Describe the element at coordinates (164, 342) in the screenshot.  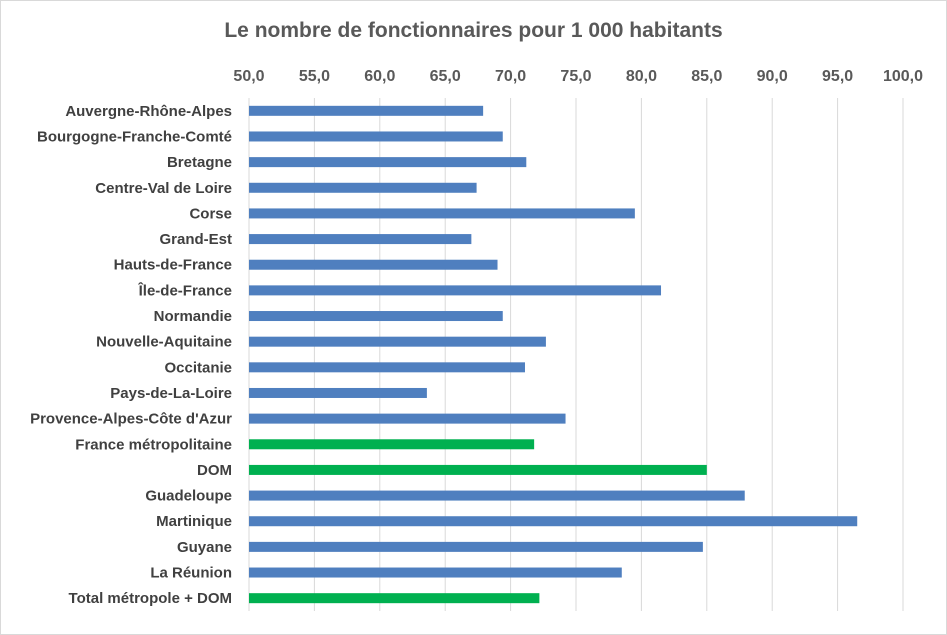
I see `category-label: Nouvelle-Aquitaine` at that location.